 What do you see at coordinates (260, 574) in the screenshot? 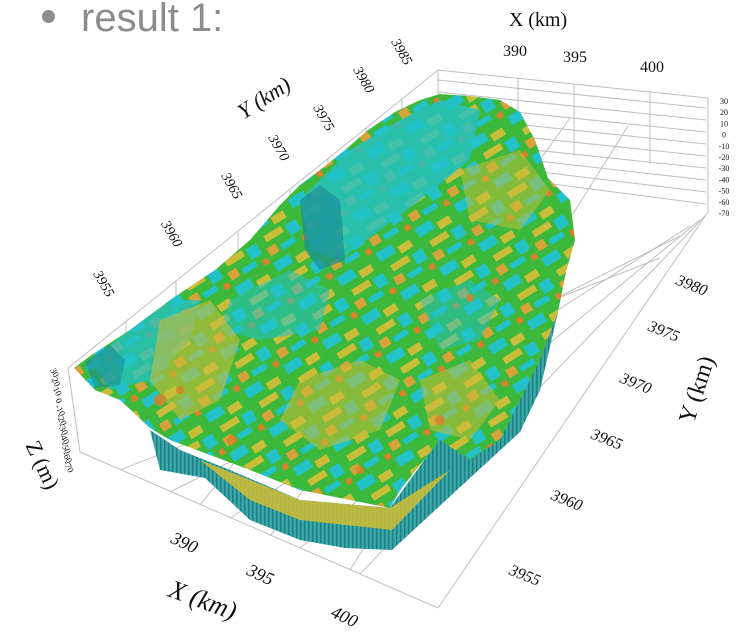
I see `x-tick-label-bottom: 395` at bounding box center [260, 574].